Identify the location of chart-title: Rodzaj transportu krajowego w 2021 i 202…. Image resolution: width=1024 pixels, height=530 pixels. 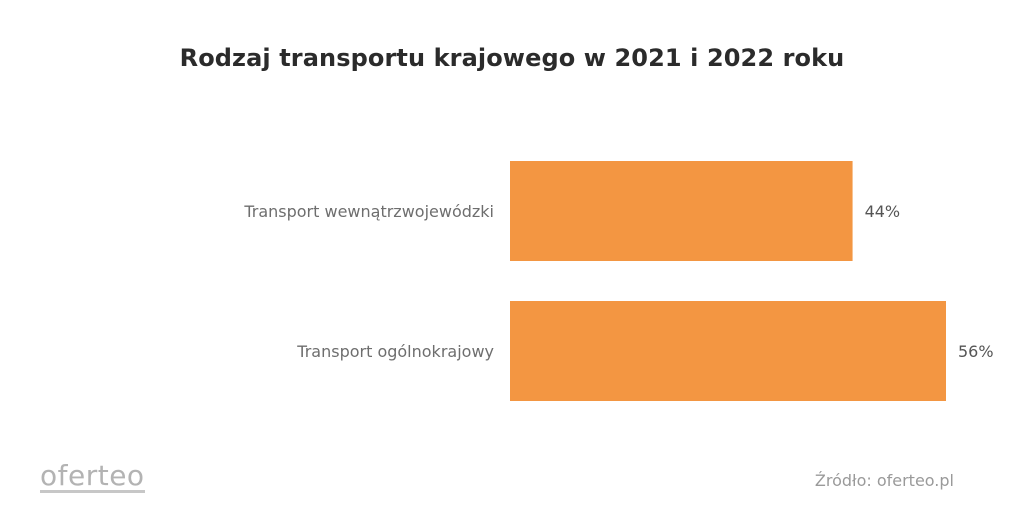
(512, 58).